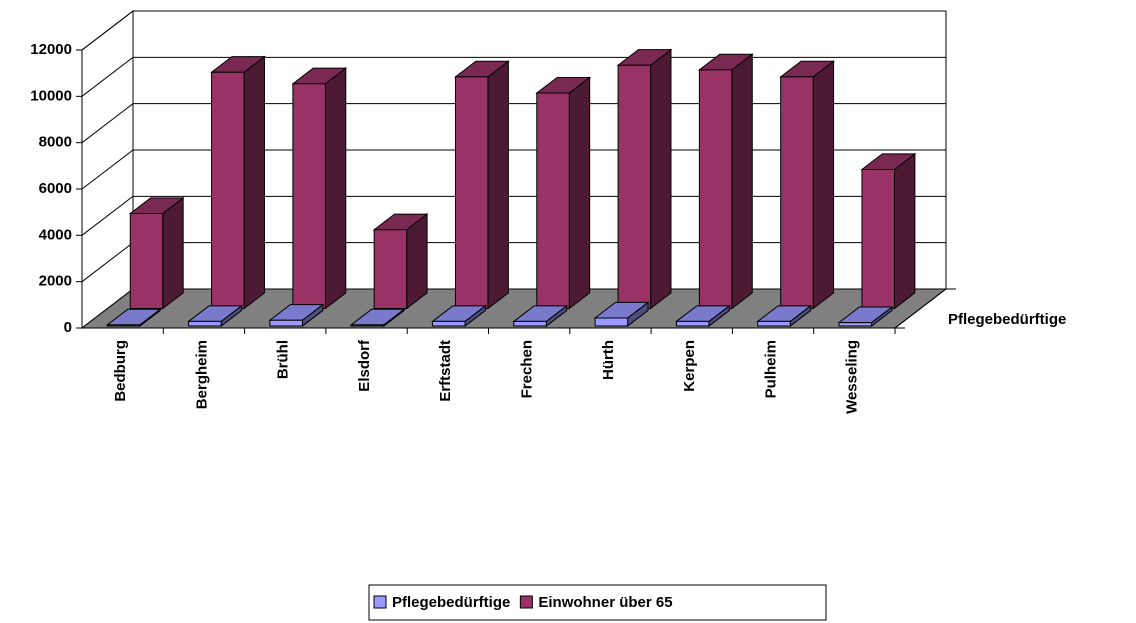 This screenshot has height=623, width=1136. I want to click on y-tick-label: 4000, so click(55, 234).